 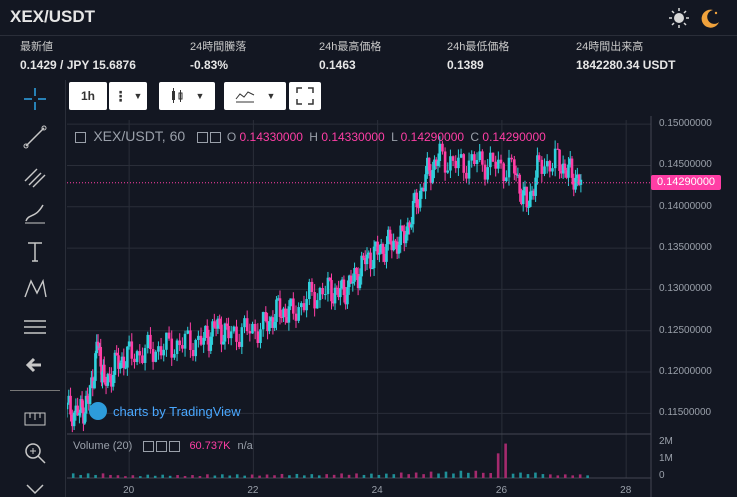 What do you see at coordinates (35, 251) in the screenshot?
I see `text-tool` at bounding box center [35, 251].